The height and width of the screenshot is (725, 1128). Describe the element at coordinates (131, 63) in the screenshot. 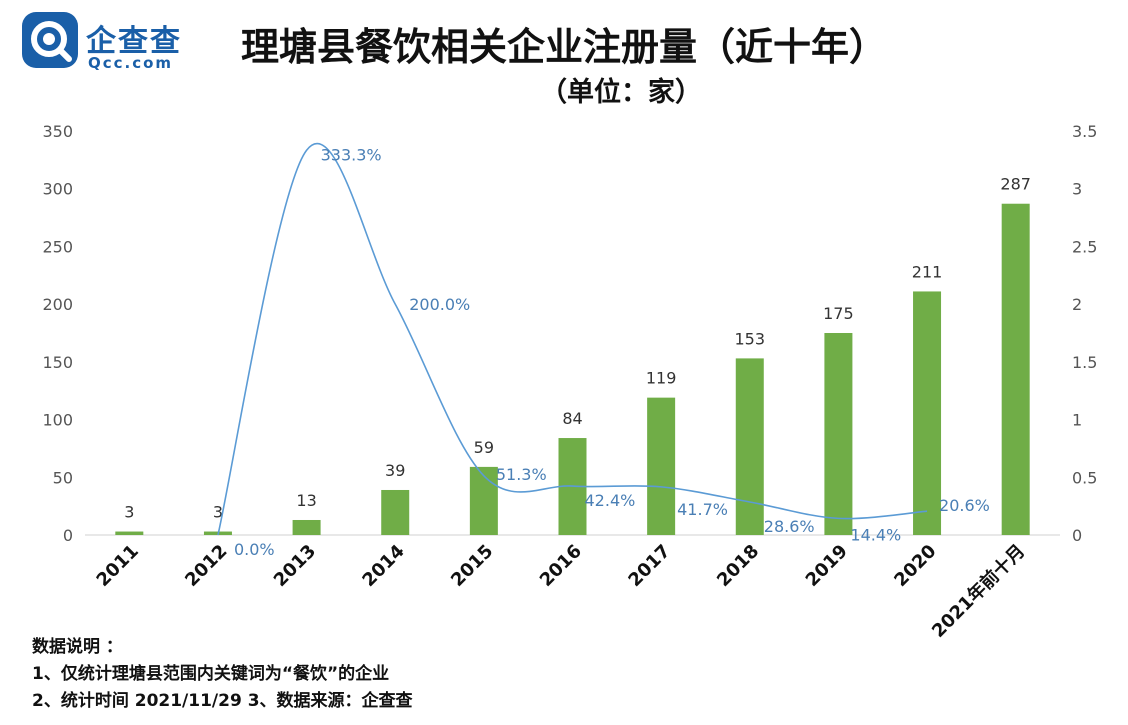

I see `brand-name-en: Qcc.com` at that location.